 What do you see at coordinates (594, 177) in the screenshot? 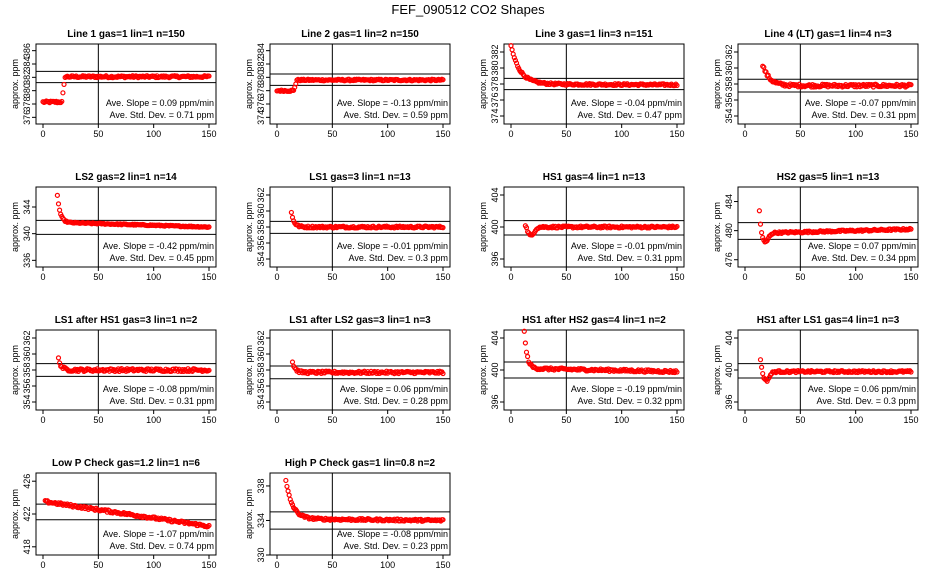
I see `panel-title: HS1 gas=4 lin=1 n=13` at bounding box center [594, 177].